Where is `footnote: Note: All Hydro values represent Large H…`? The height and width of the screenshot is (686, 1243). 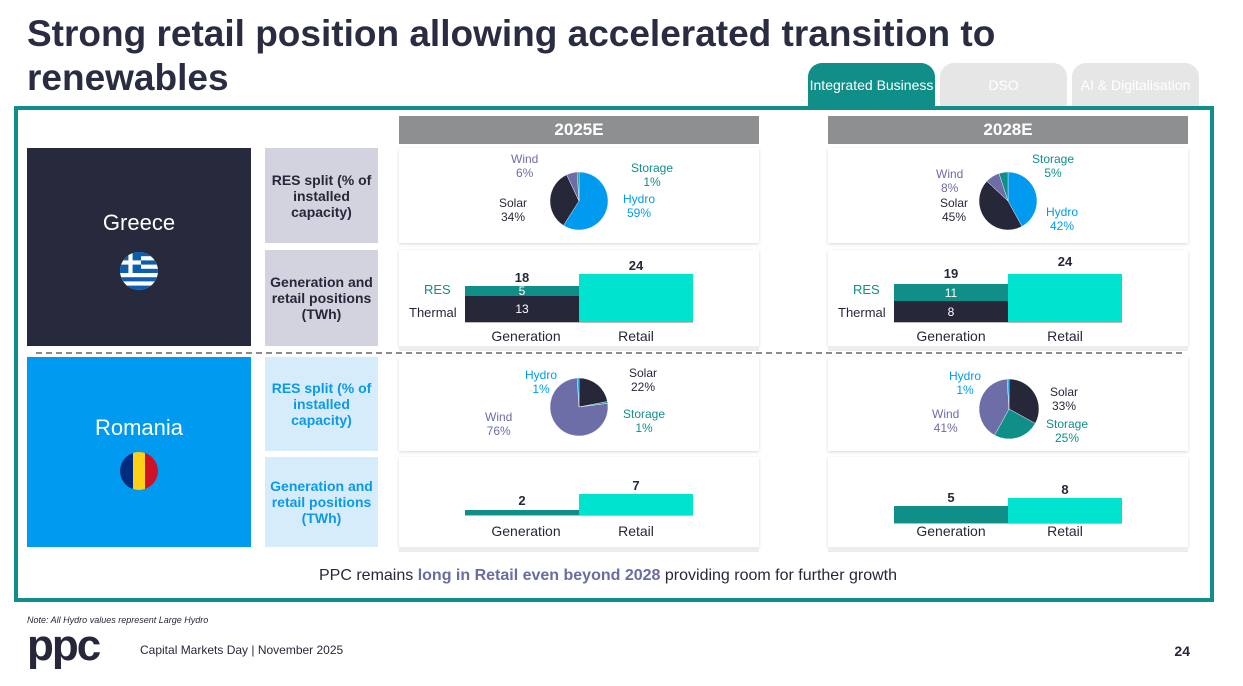 footnote: Note: All Hydro values represent Large H… is located at coordinates (118, 620).